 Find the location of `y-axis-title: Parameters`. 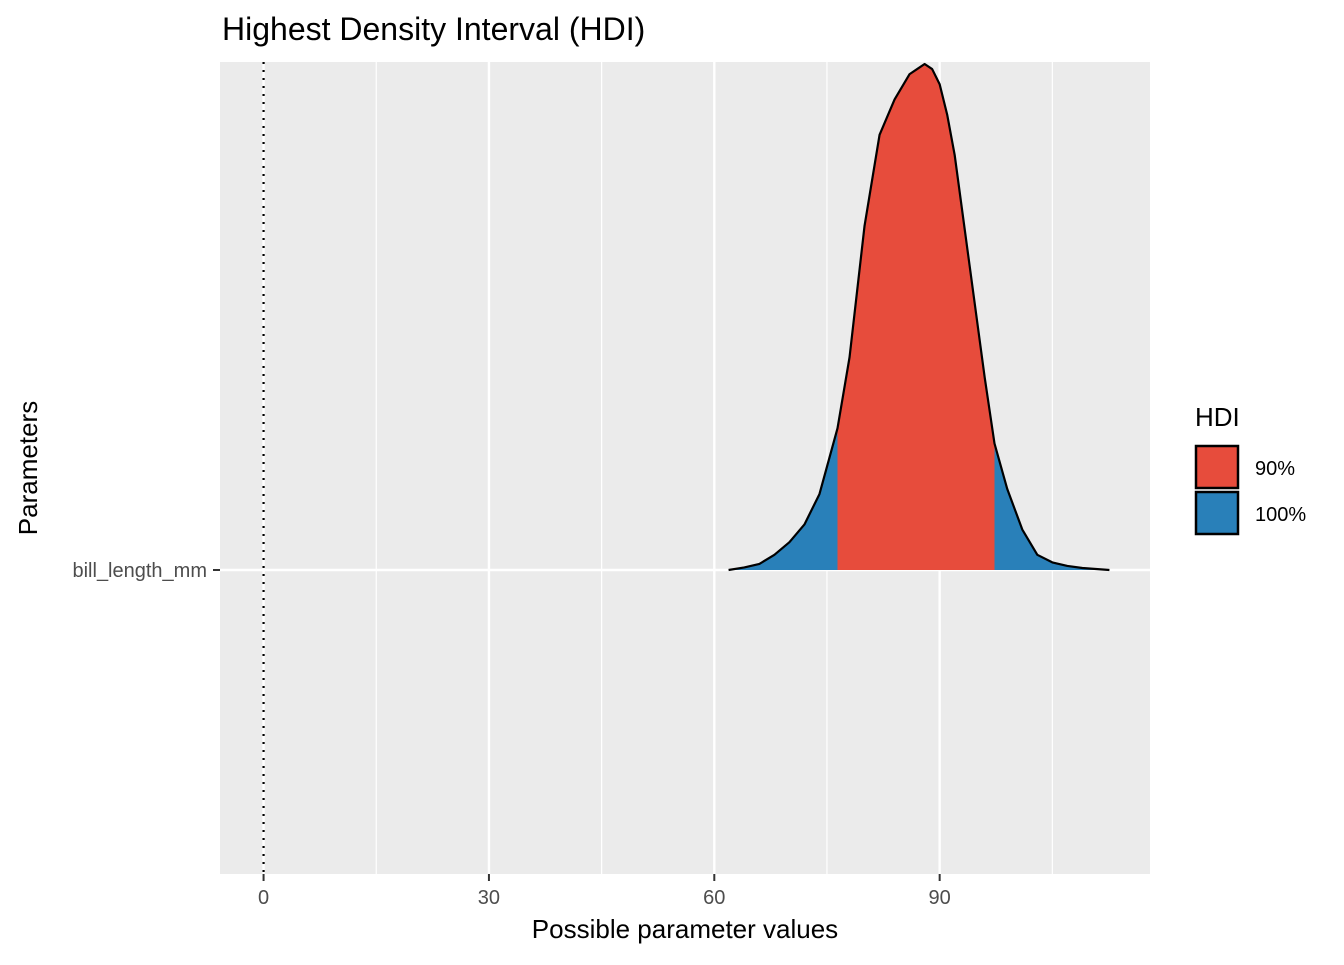

y-axis-title: Parameters is located at coordinates (28, 468).